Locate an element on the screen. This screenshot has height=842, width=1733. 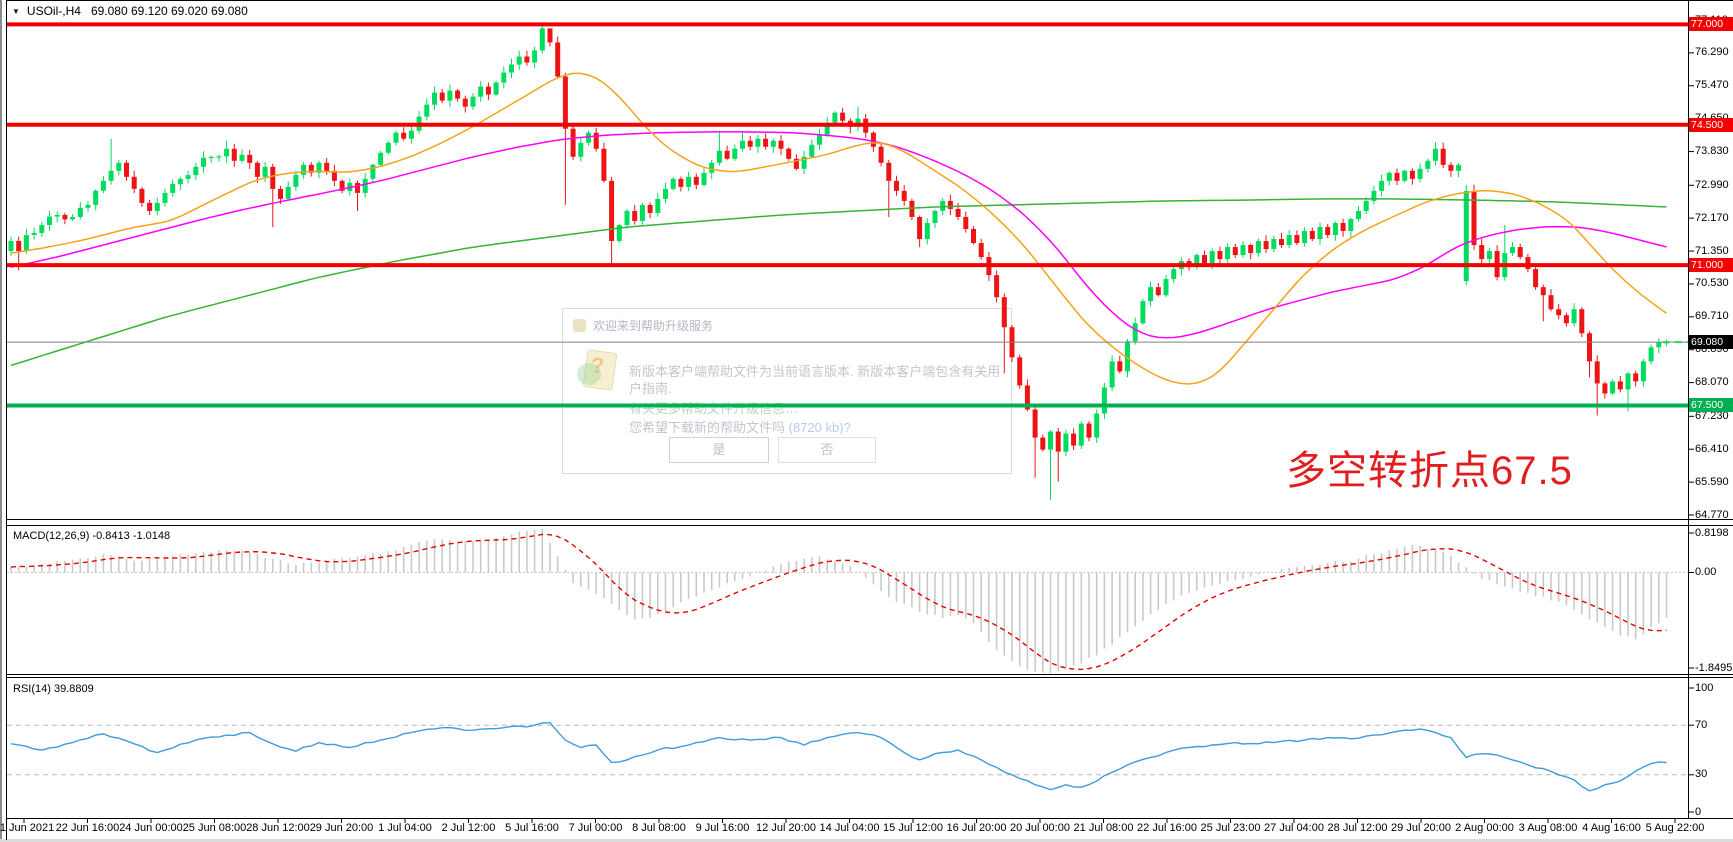
time-axis-label: 27 Jul 04:00 is located at coordinates (1294, 828).